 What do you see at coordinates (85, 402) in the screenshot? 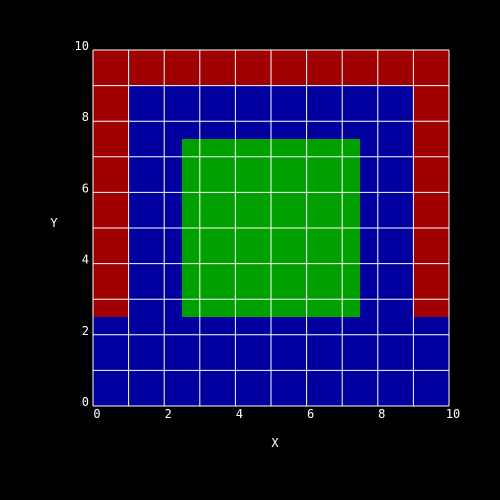
I see `y-tick-label: 0` at bounding box center [85, 402].